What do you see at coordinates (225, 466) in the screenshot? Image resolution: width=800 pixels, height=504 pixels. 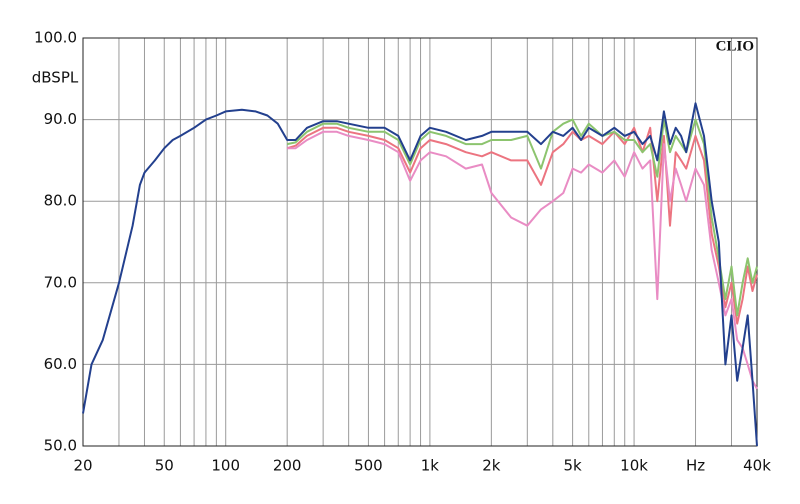 I see `x-tick-label: 100` at bounding box center [225, 466].